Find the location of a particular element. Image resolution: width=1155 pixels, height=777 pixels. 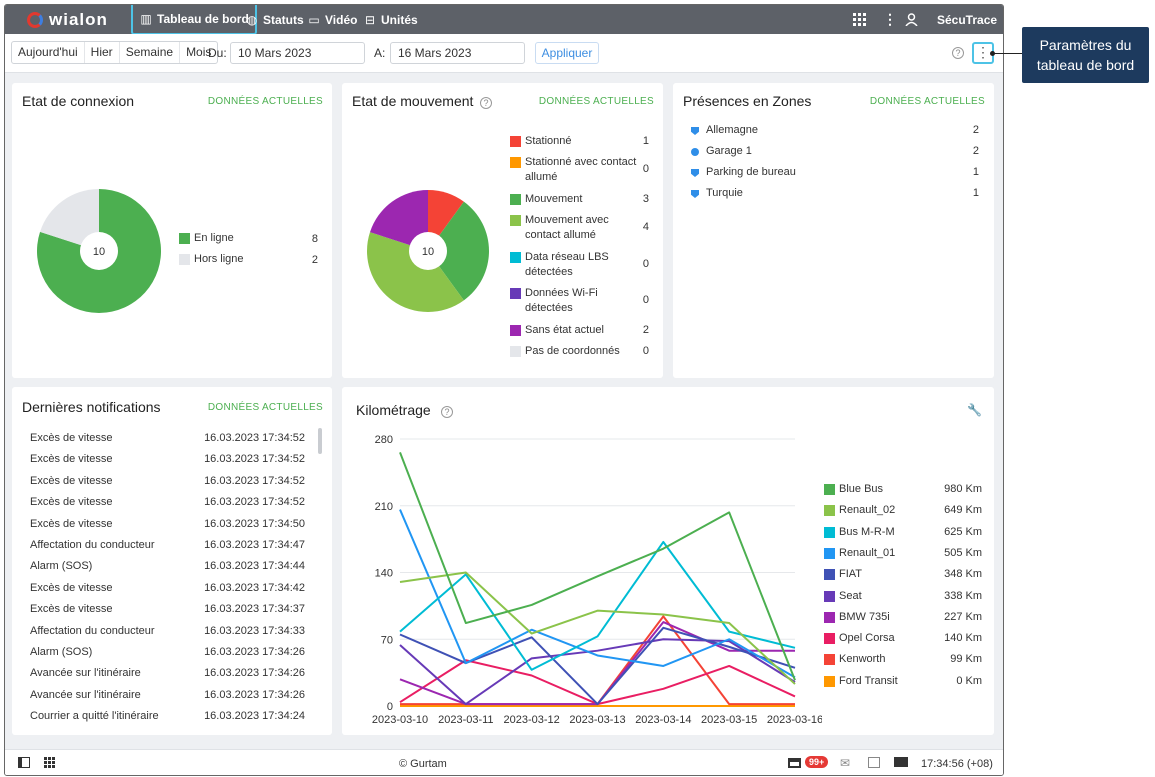

image-icon is located at coordinates (874, 762).